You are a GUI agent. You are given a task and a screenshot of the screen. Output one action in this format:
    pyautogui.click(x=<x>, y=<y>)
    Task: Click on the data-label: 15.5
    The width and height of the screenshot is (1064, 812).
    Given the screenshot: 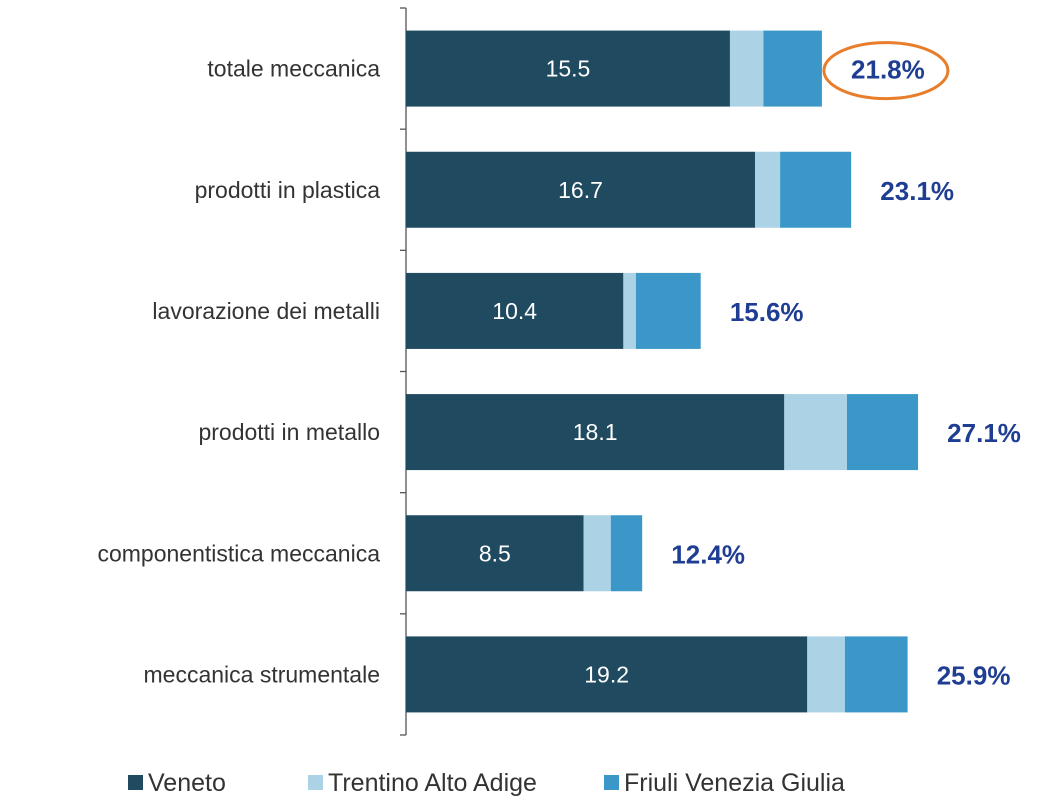 What is the action you would take?
    pyautogui.click(x=568, y=69)
    